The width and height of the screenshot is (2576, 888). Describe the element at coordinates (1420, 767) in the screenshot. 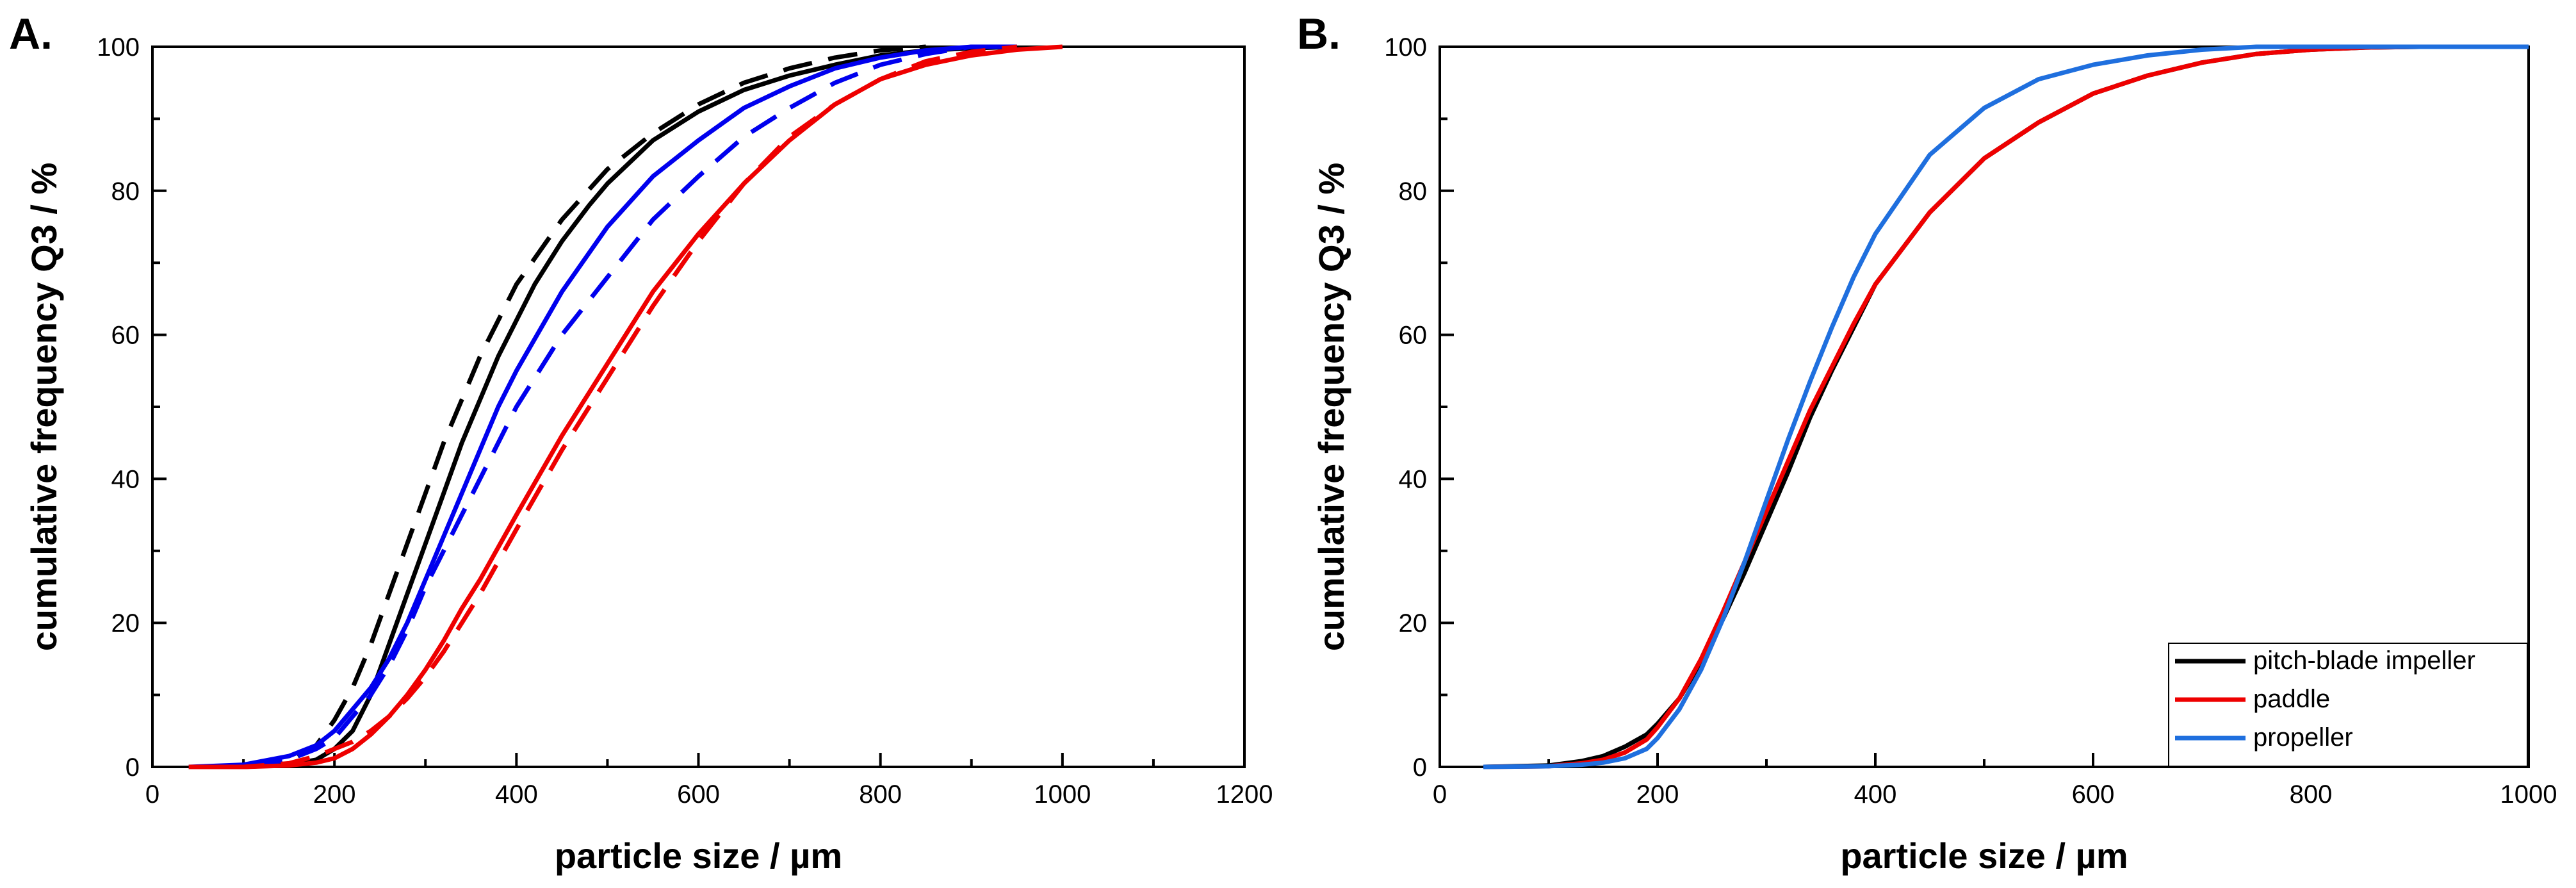

I see `y-tick-label-b: 0` at that location.